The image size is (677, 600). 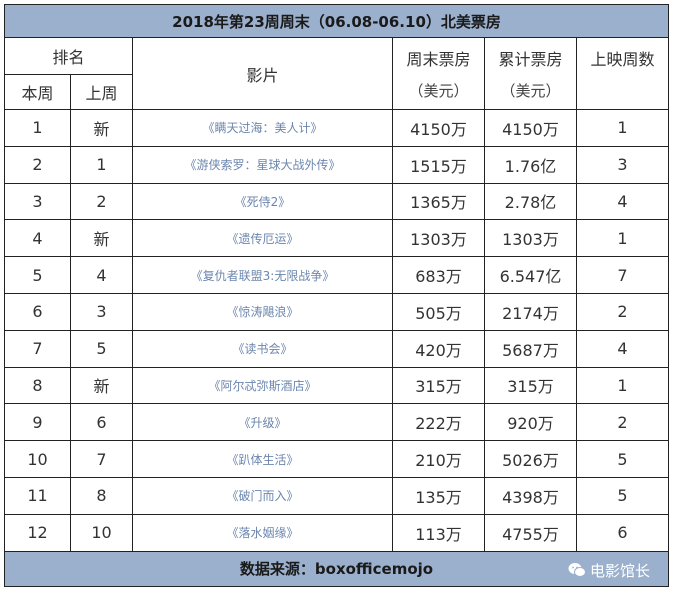 I want to click on weeks-header: 上映周数, so click(x=622, y=73).